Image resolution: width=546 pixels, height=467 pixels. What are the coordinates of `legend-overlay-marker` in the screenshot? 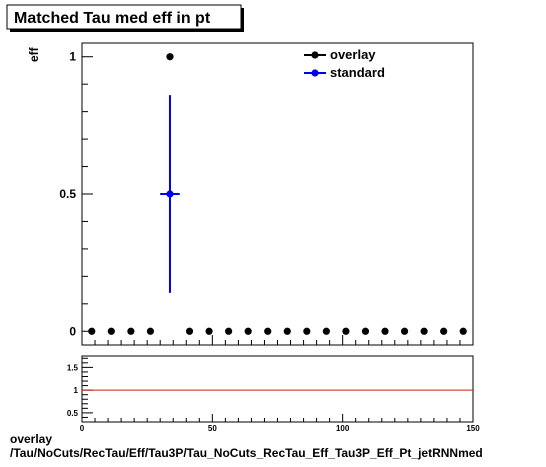 It's located at (315, 55).